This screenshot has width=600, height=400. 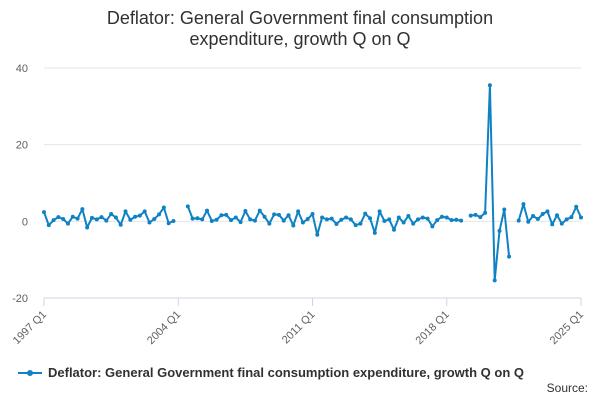 What do you see at coordinates (433, 328) in the screenshot?
I see `x-tick-label: 2018 Q1` at bounding box center [433, 328].